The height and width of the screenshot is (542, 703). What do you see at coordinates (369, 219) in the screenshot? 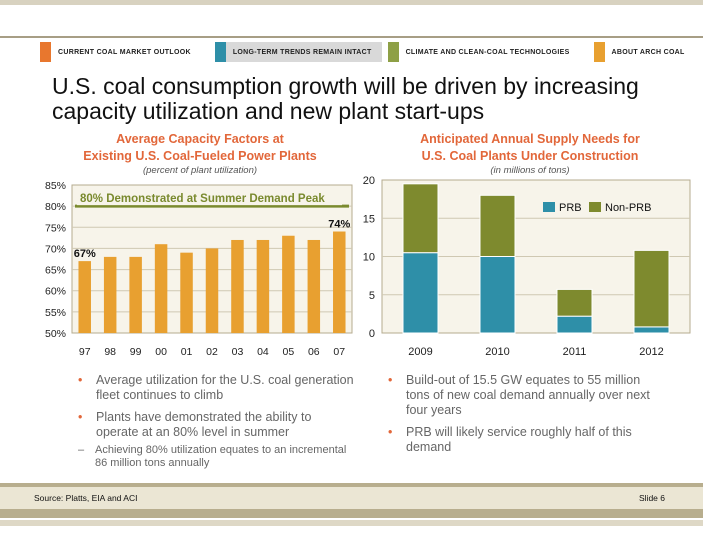
I see `y-tick-label: 15` at bounding box center [369, 219].